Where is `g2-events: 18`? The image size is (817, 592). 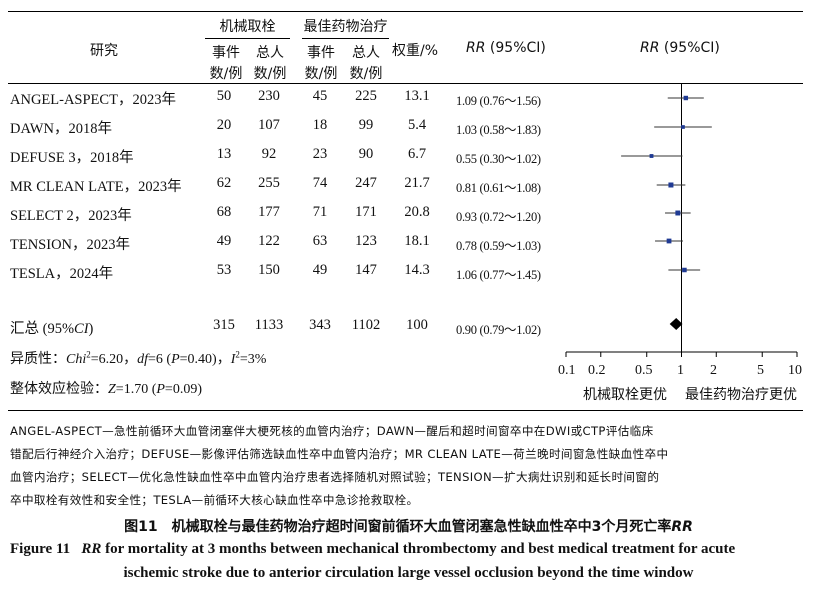
g2-events: 18 is located at coordinates (320, 125).